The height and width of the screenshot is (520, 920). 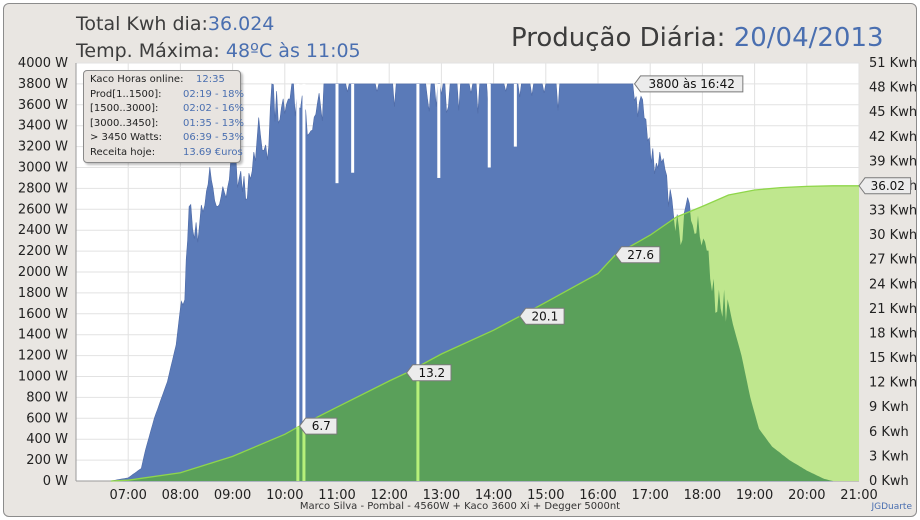 I want to click on left-axis-tick-label: 3600 W, so click(x=43, y=105).